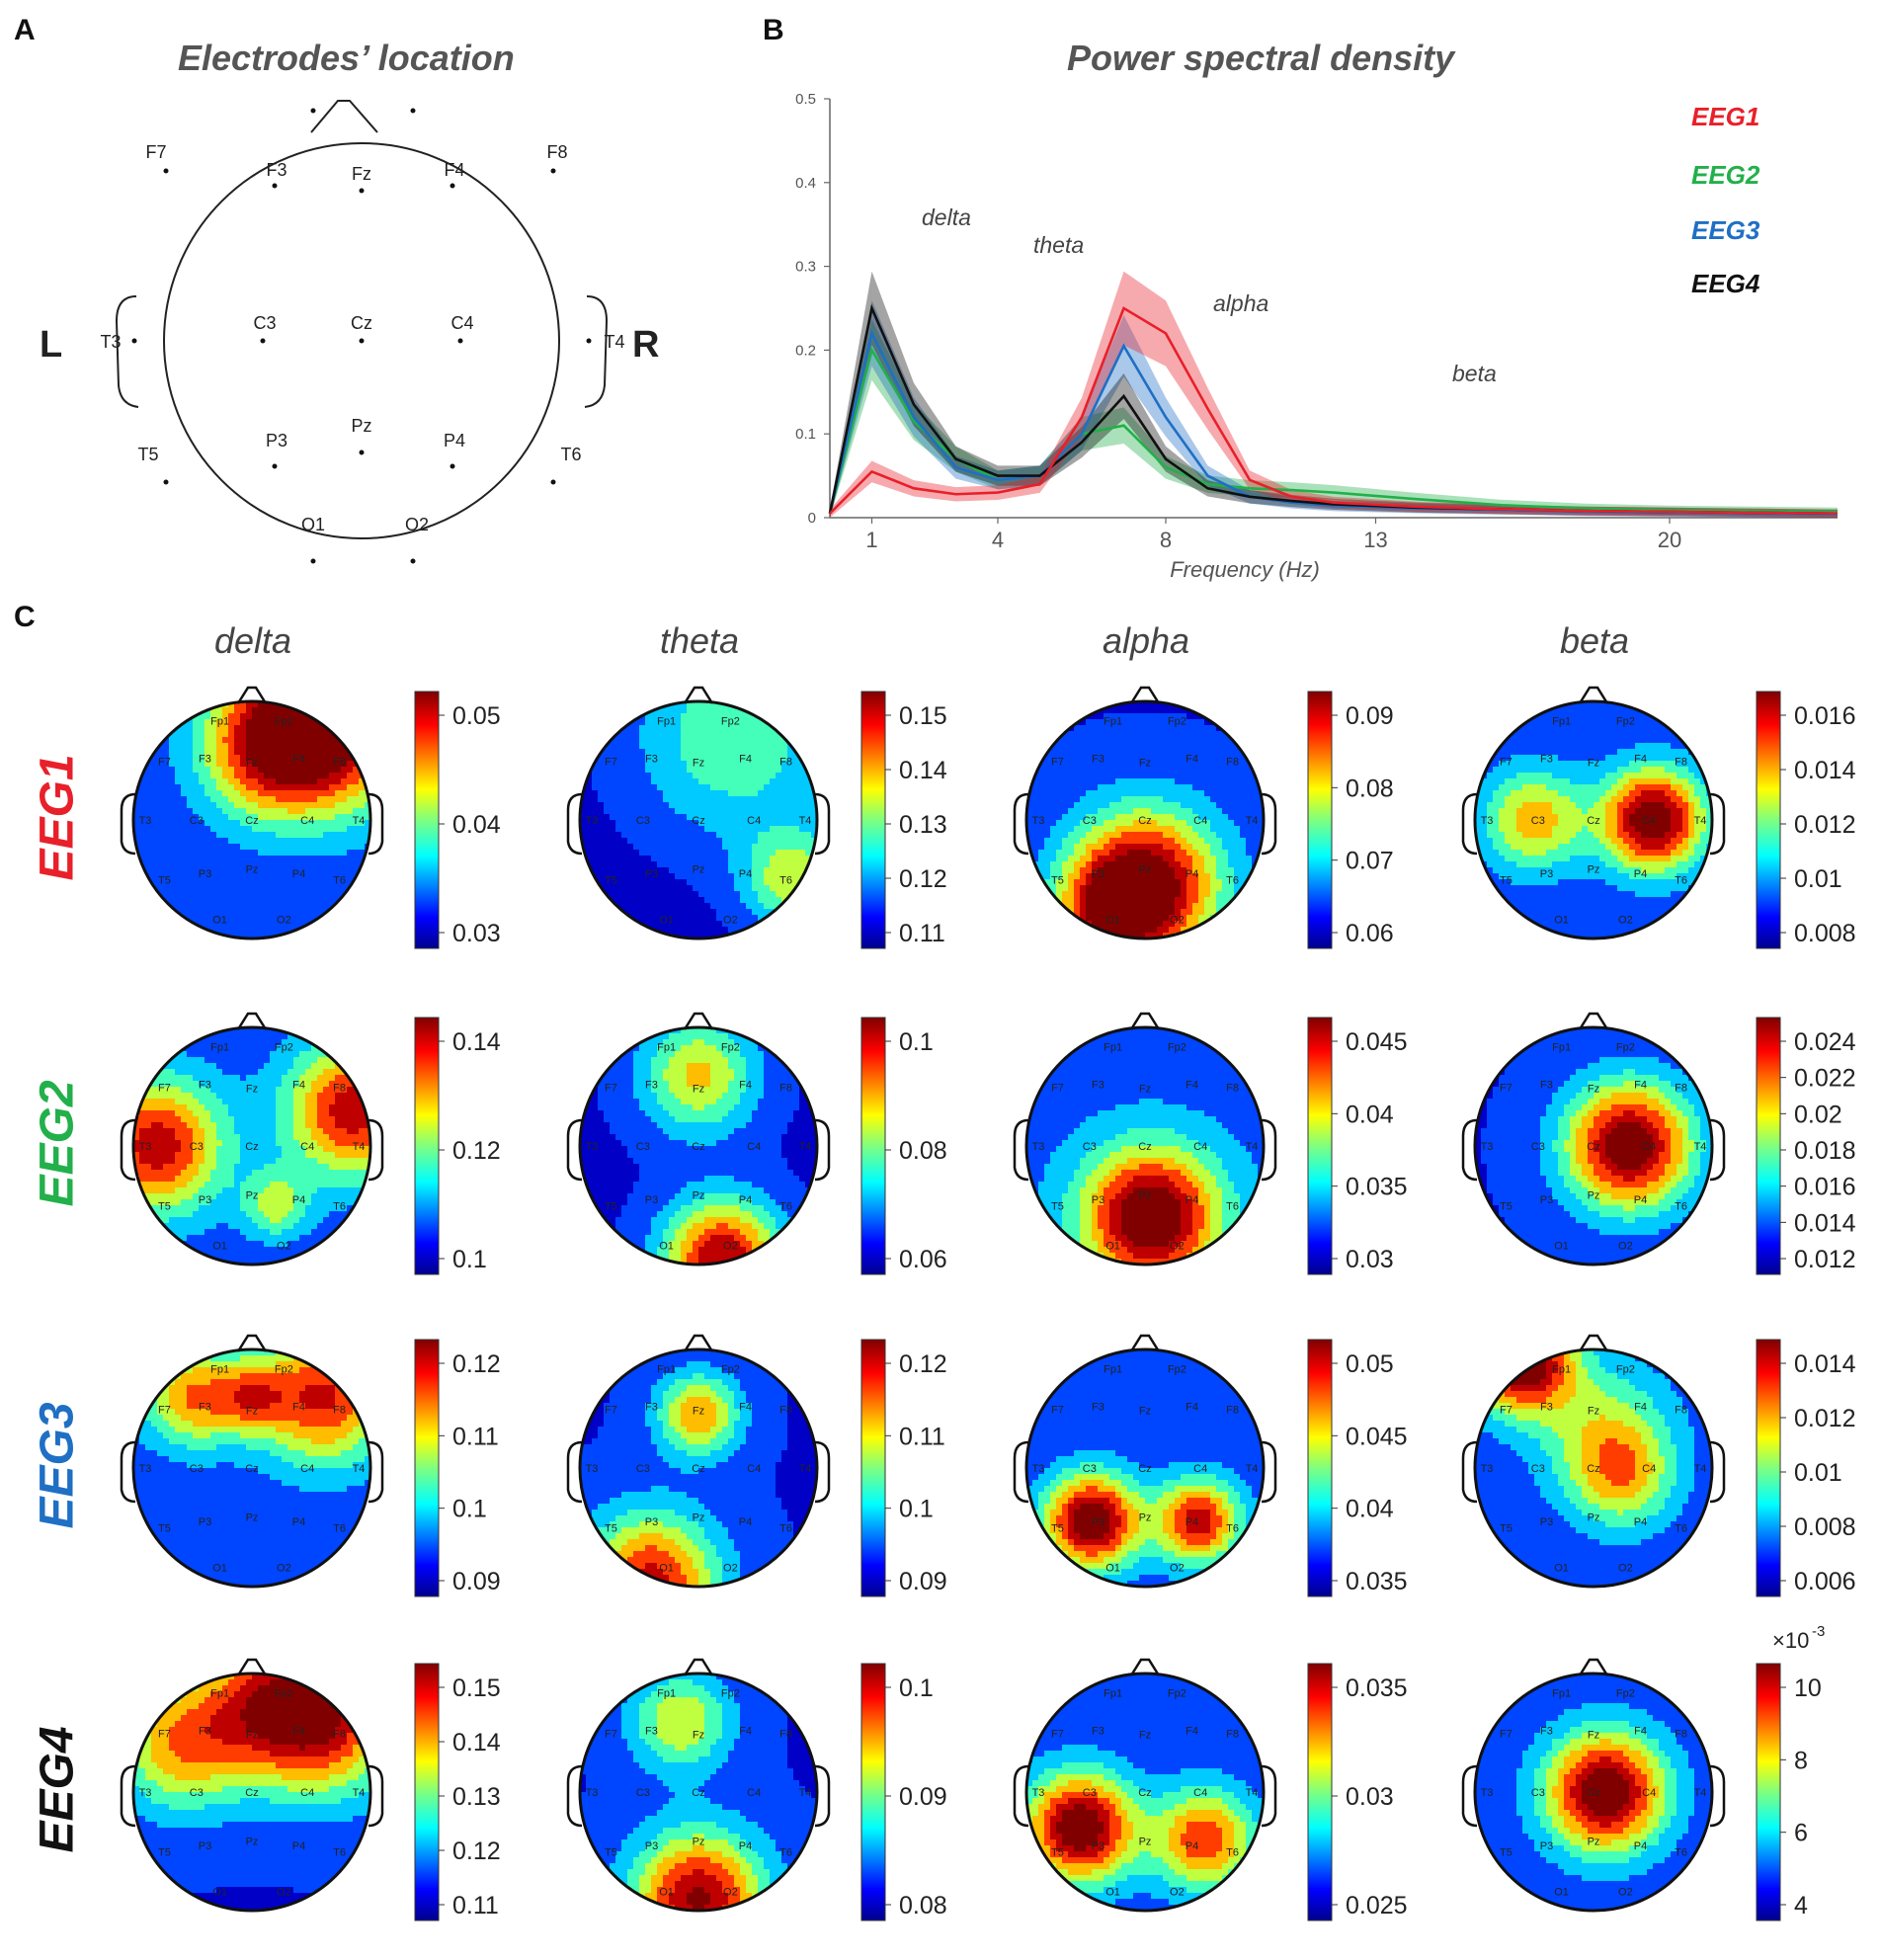 The height and width of the screenshot is (1960, 1881). Describe the element at coordinates (264, 323) in the screenshot. I see `electrode-label-c3: C3` at that location.